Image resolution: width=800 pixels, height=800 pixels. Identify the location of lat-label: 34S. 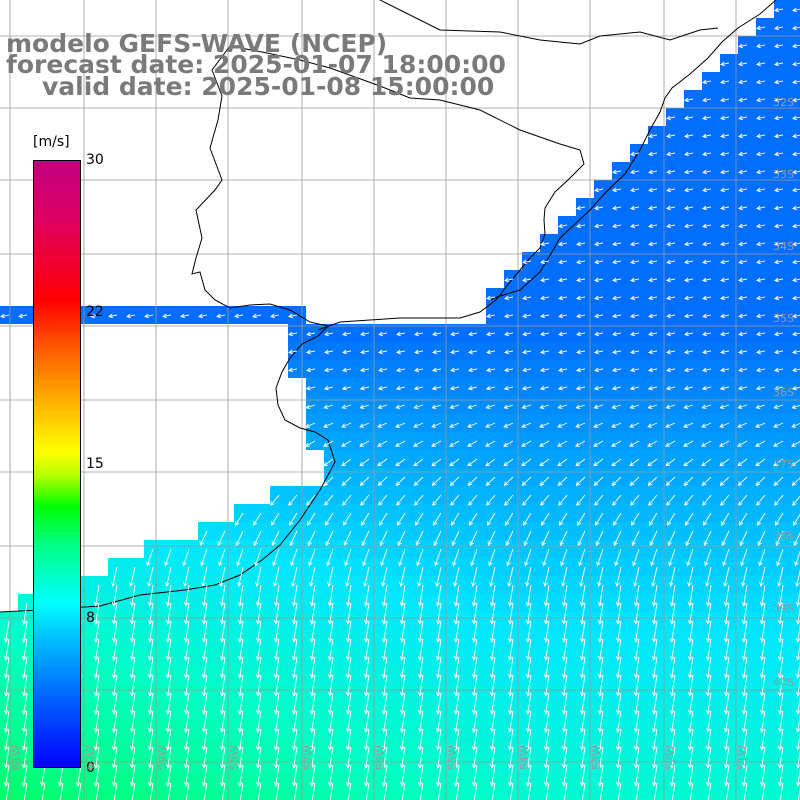
(783, 246).